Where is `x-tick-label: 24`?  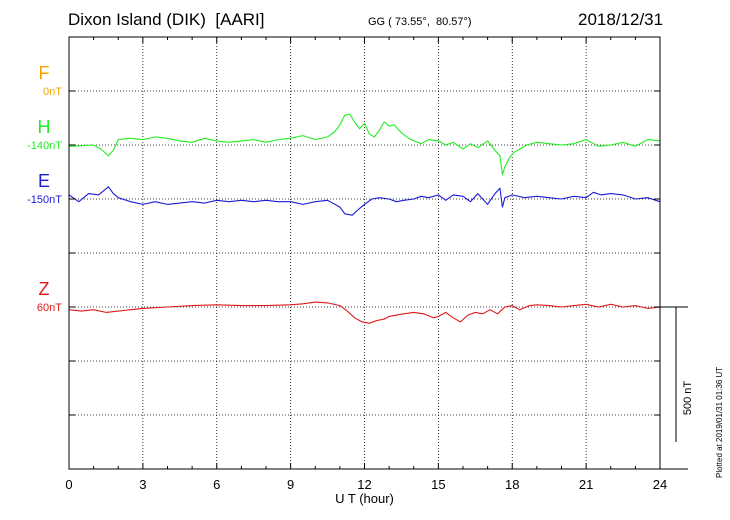
x-tick-label: 24 is located at coordinates (660, 484).